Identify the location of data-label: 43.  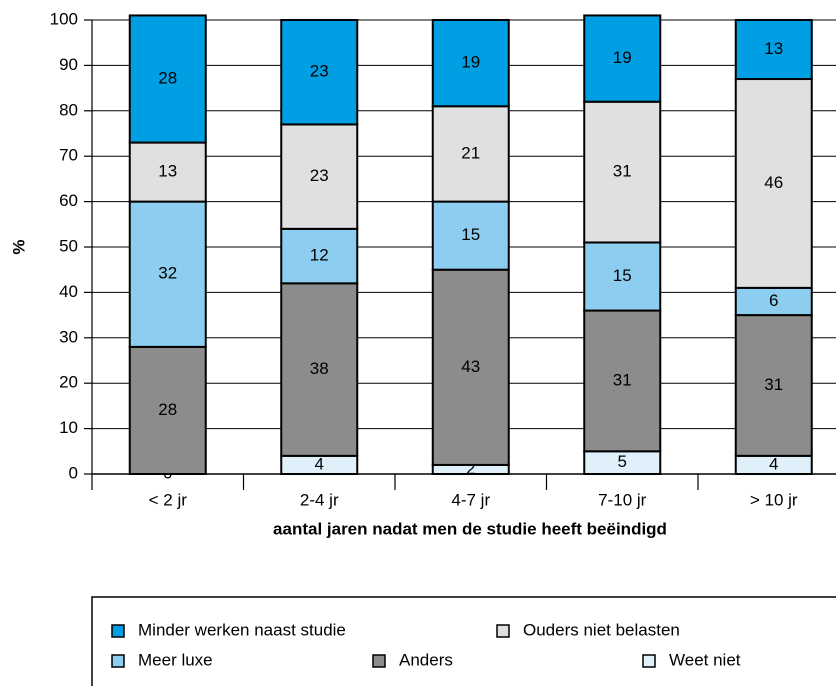
(470, 366).